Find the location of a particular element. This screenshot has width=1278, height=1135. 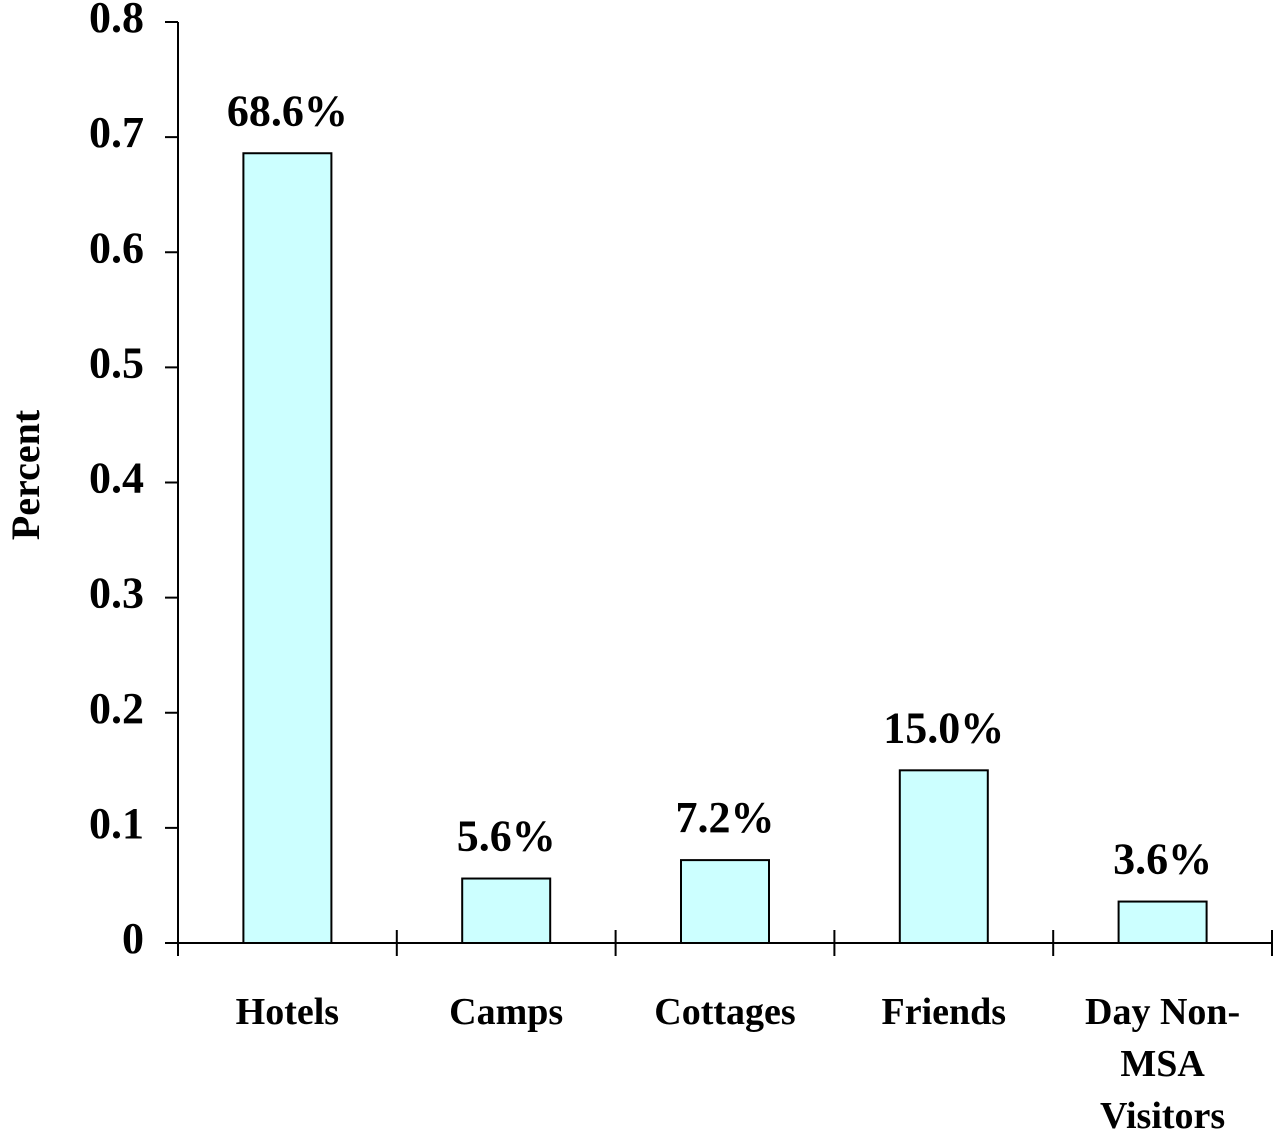

value-label: 68.6% is located at coordinates (287, 110).